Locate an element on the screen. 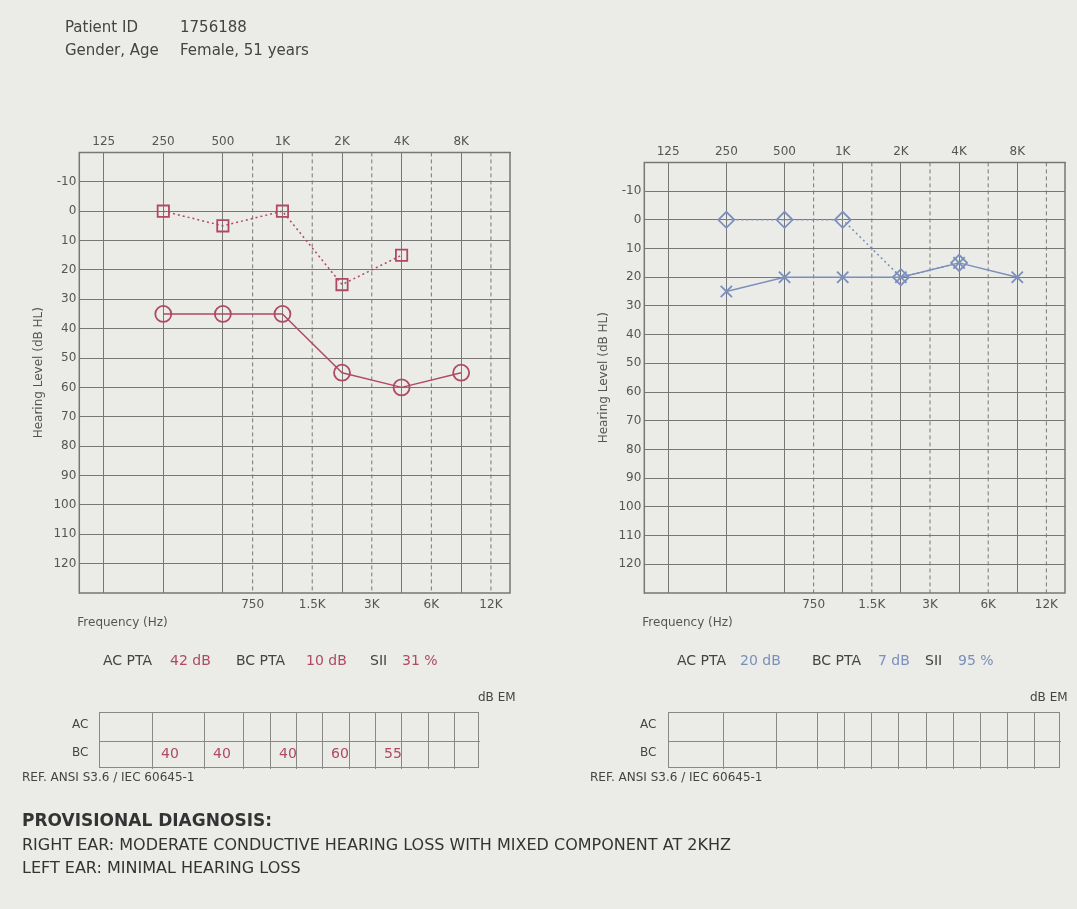 Image resolution: width=1077 pixels, height=909 pixels. text: Gender, Age is located at coordinates (112, 50).